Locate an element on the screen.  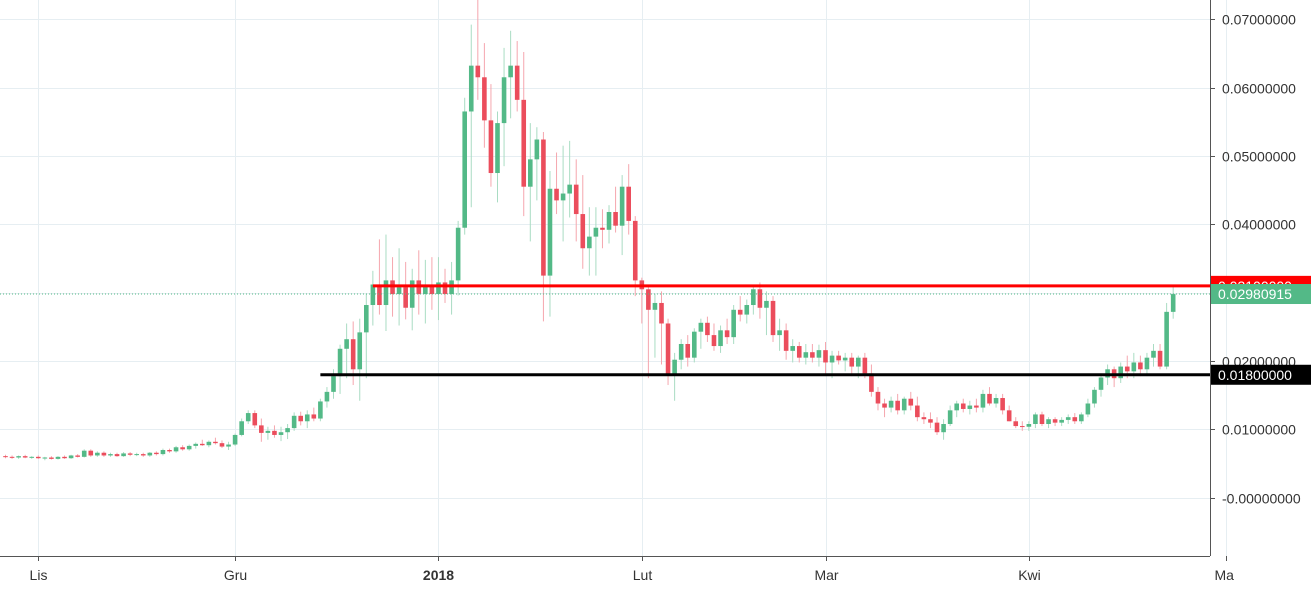
last-price-tag: 0.02980915 is located at coordinates (1261, 294).